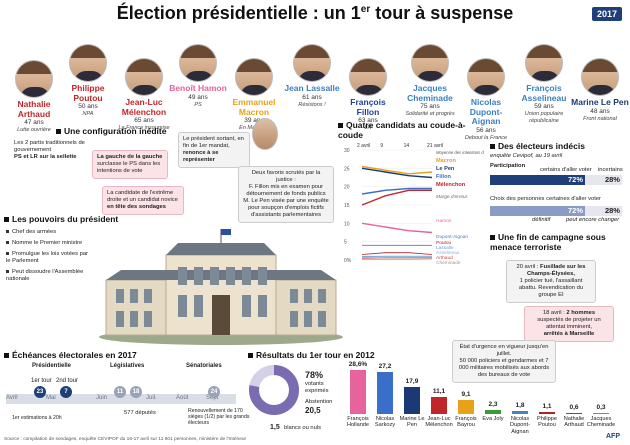  I want to click on candidate-name: Marine Le Pen, so click(600, 102).